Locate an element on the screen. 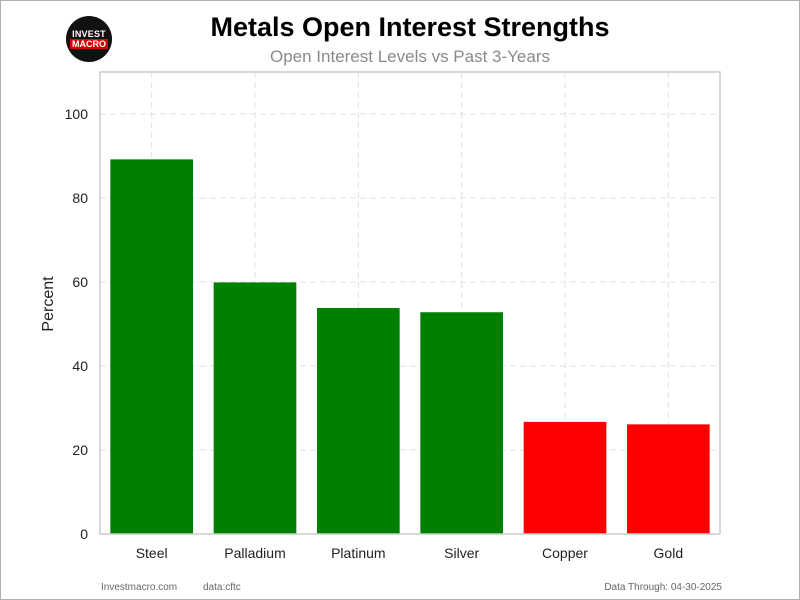 This screenshot has width=800, height=600. y-tick-label: 100 is located at coordinates (77, 114).